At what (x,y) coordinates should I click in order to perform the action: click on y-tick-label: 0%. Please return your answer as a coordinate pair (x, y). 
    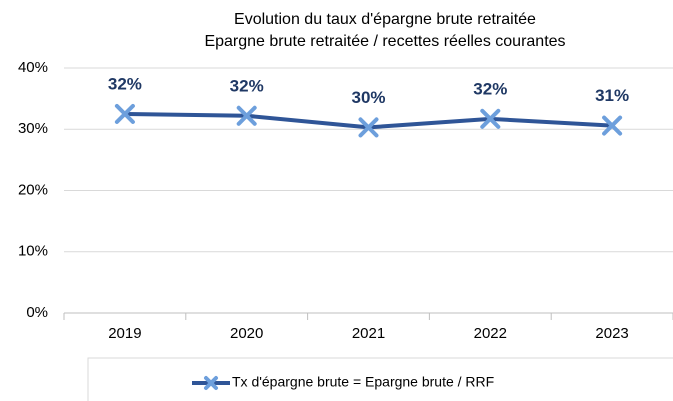
    Looking at the image, I should click on (37, 312).